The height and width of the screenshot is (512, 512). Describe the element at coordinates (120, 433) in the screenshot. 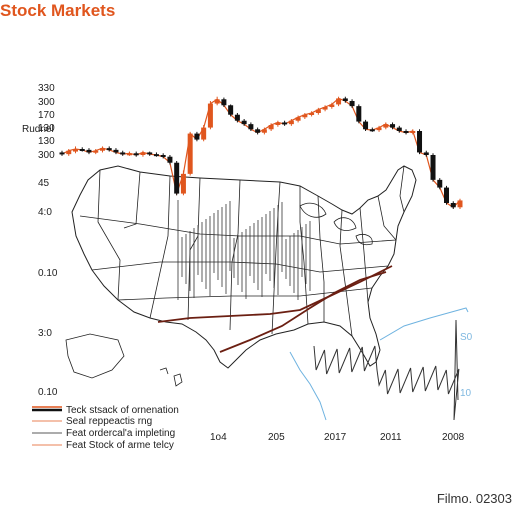

I see `legend-label: Feat ordercal'a impleting` at that location.